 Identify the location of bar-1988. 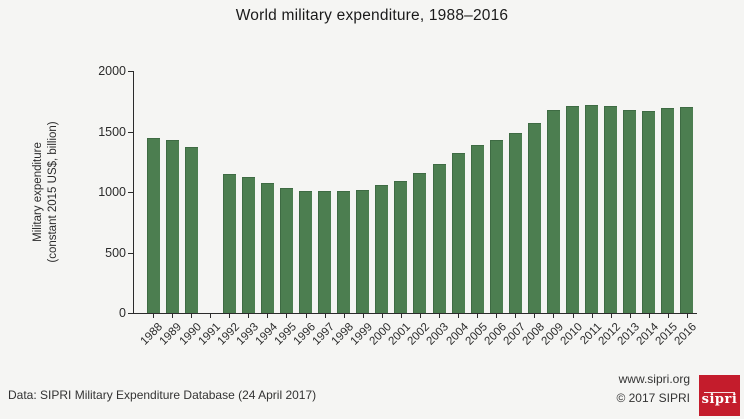
(153, 225).